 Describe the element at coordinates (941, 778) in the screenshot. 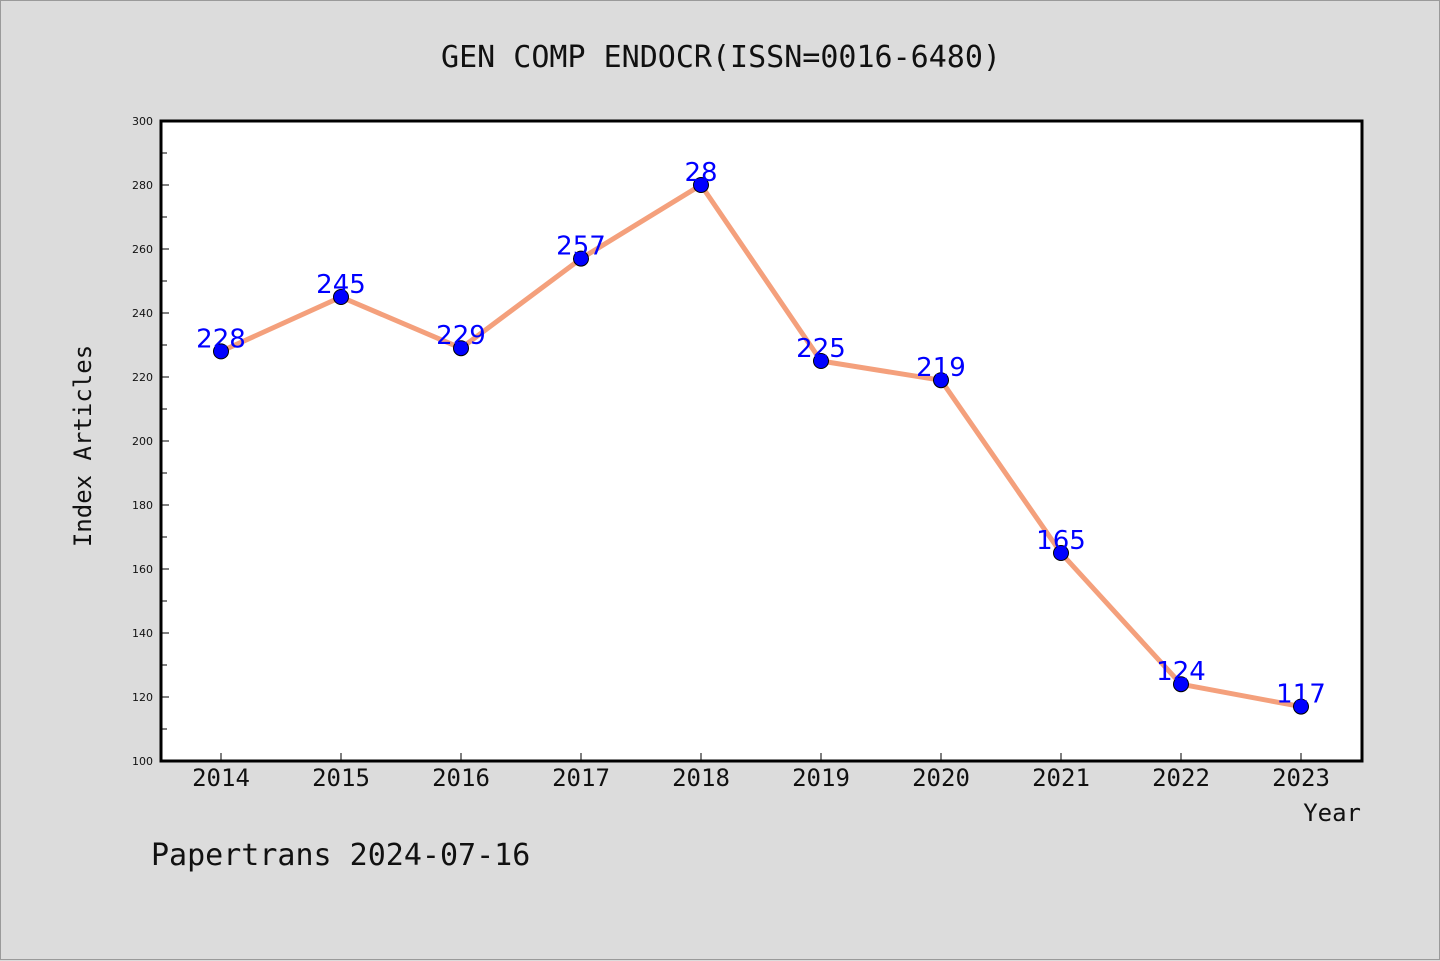

I see `x-tick-label: 2020` at that location.